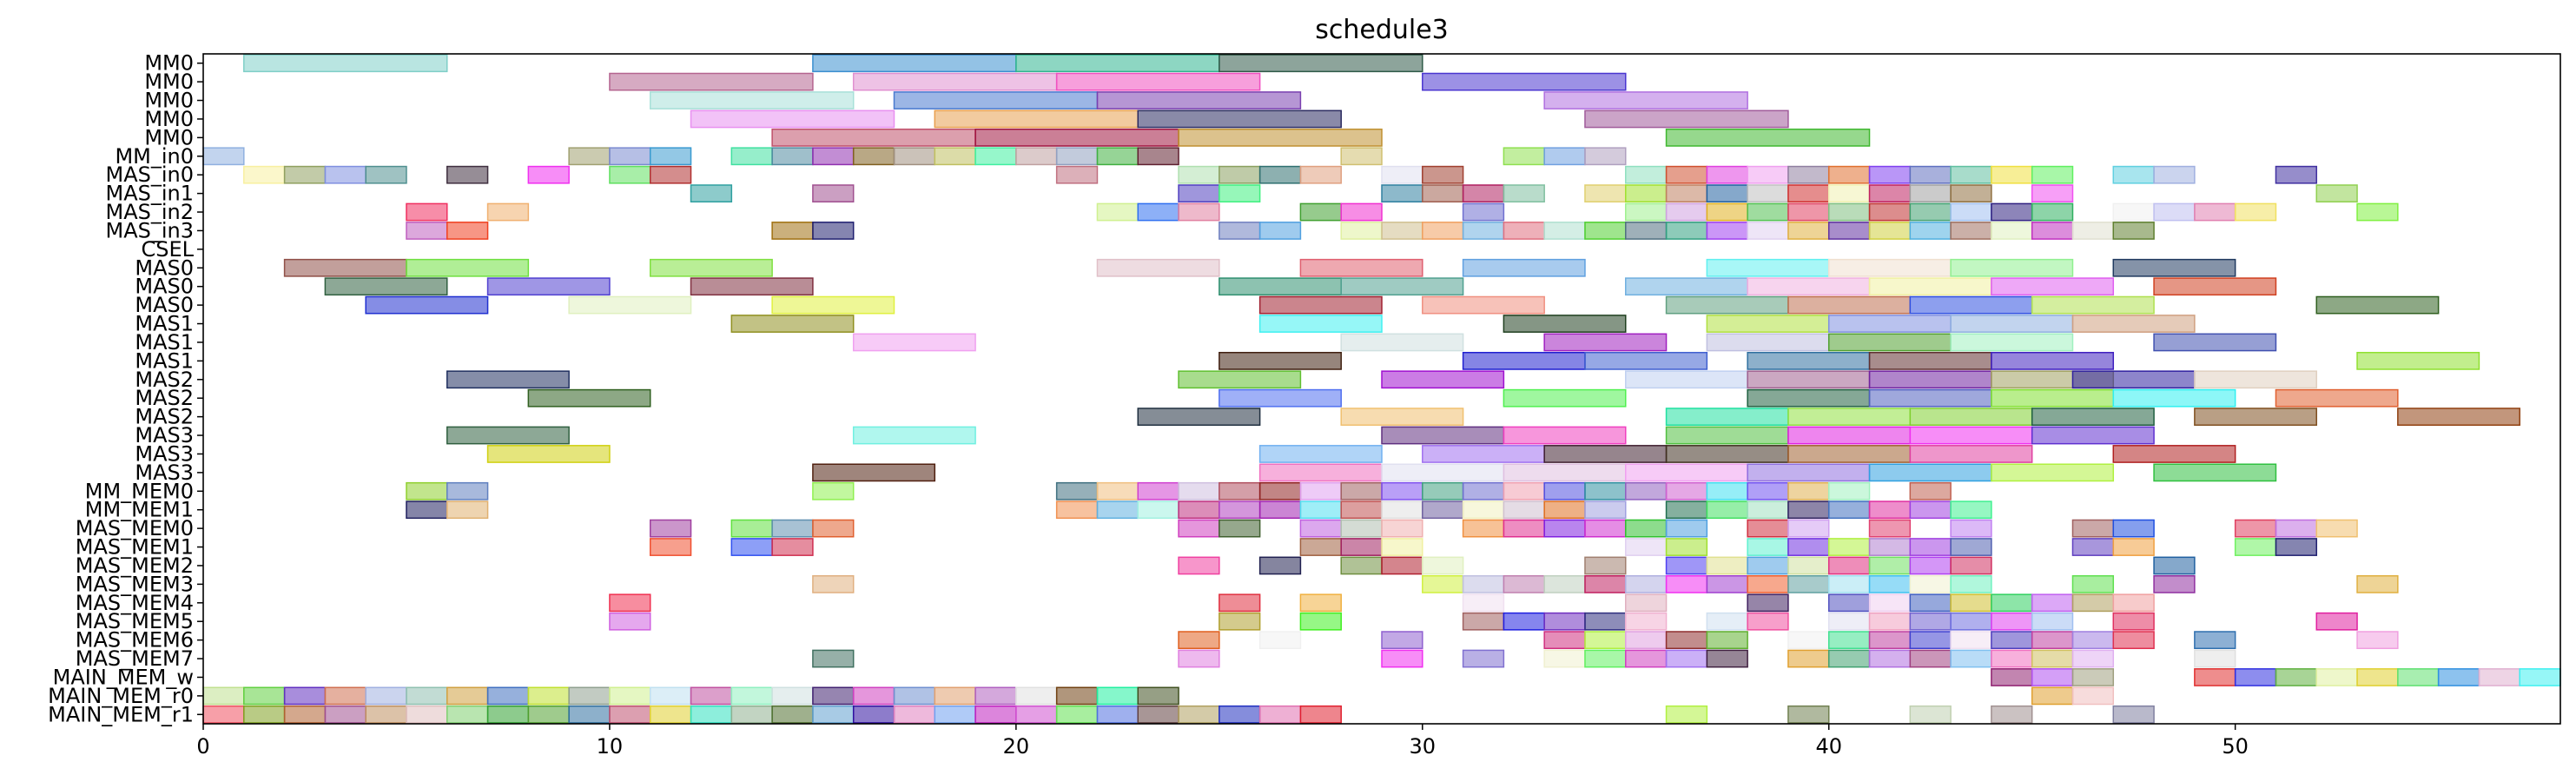 The width and height of the screenshot is (2576, 782). What do you see at coordinates (1382, 30) in the screenshot?
I see `chart-title: schedule3` at bounding box center [1382, 30].